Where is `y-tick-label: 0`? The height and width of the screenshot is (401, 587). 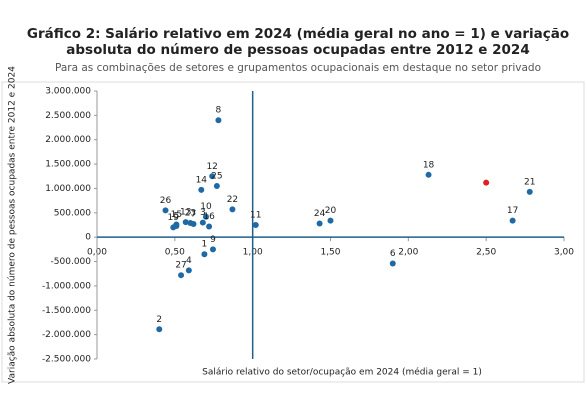 y-tick-label: 0 is located at coordinates (88, 238).